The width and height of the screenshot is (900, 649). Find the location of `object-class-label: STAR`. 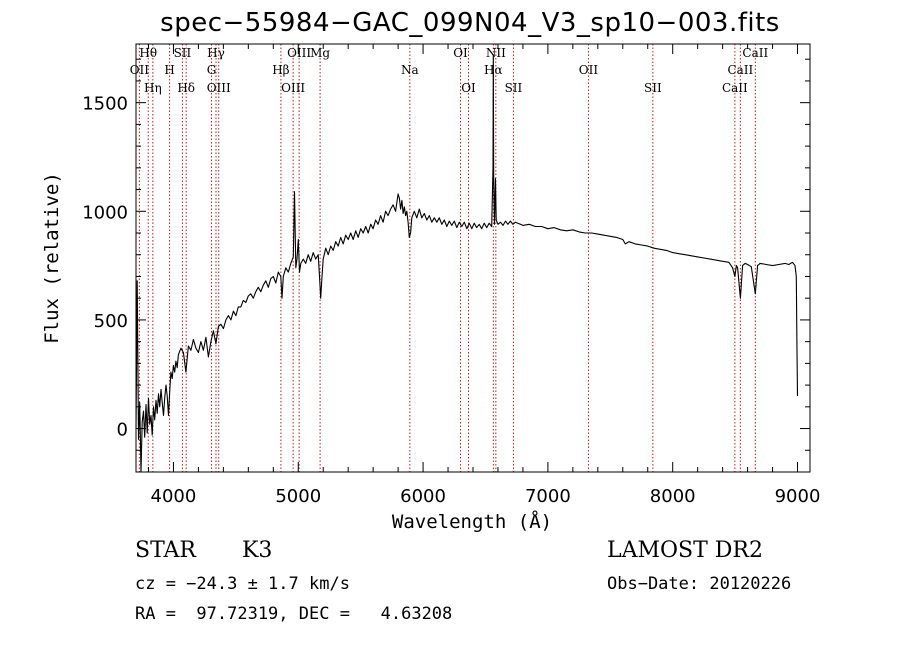

object-class-label: STAR is located at coordinates (165, 550).